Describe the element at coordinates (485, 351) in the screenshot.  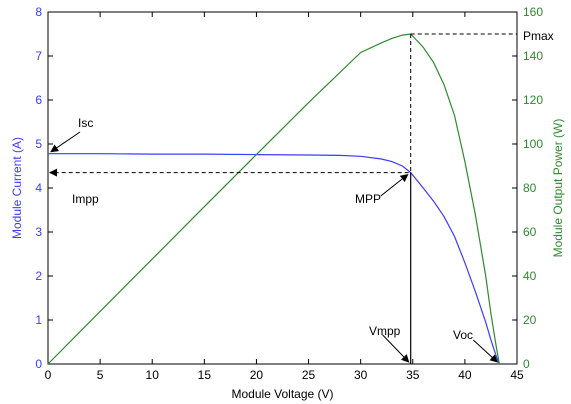
I see `voc-arrow` at that location.